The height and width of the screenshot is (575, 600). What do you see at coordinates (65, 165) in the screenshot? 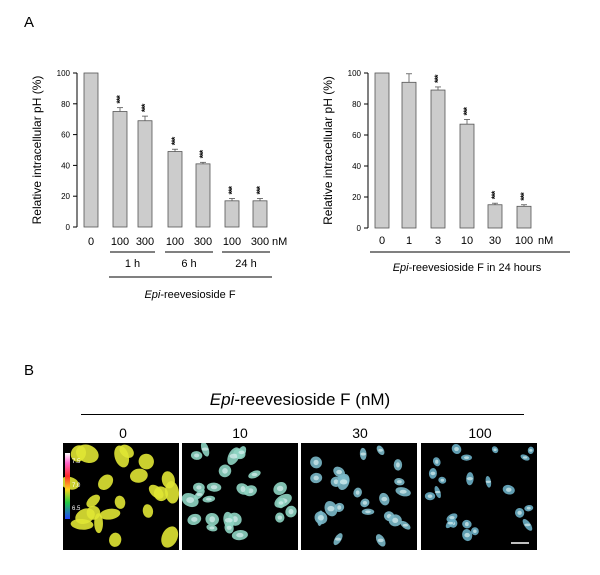
I see `y-tick-label: 40` at bounding box center [65, 165].